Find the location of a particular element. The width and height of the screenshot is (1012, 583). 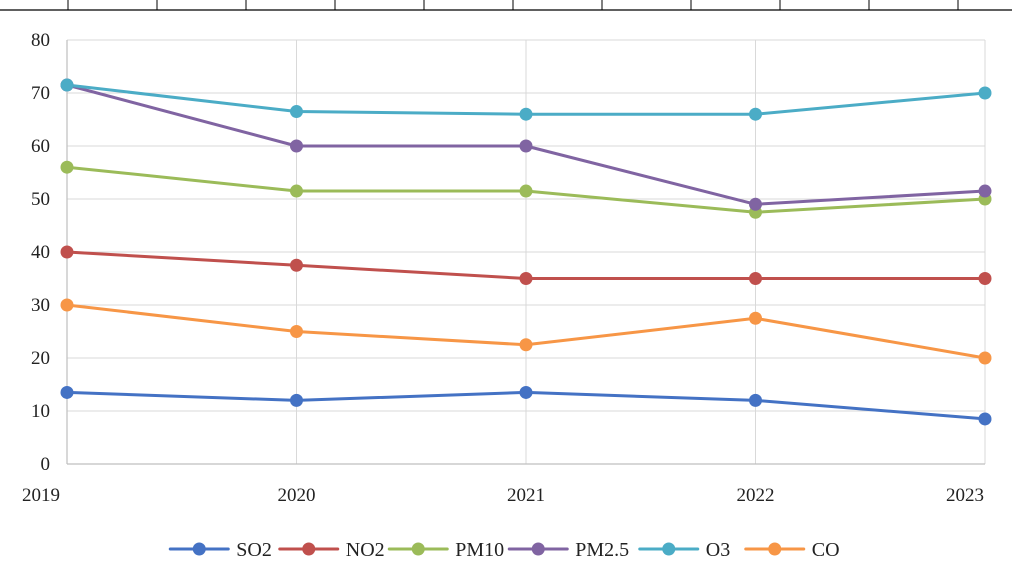

legend-marker-o3 is located at coordinates (669, 549).